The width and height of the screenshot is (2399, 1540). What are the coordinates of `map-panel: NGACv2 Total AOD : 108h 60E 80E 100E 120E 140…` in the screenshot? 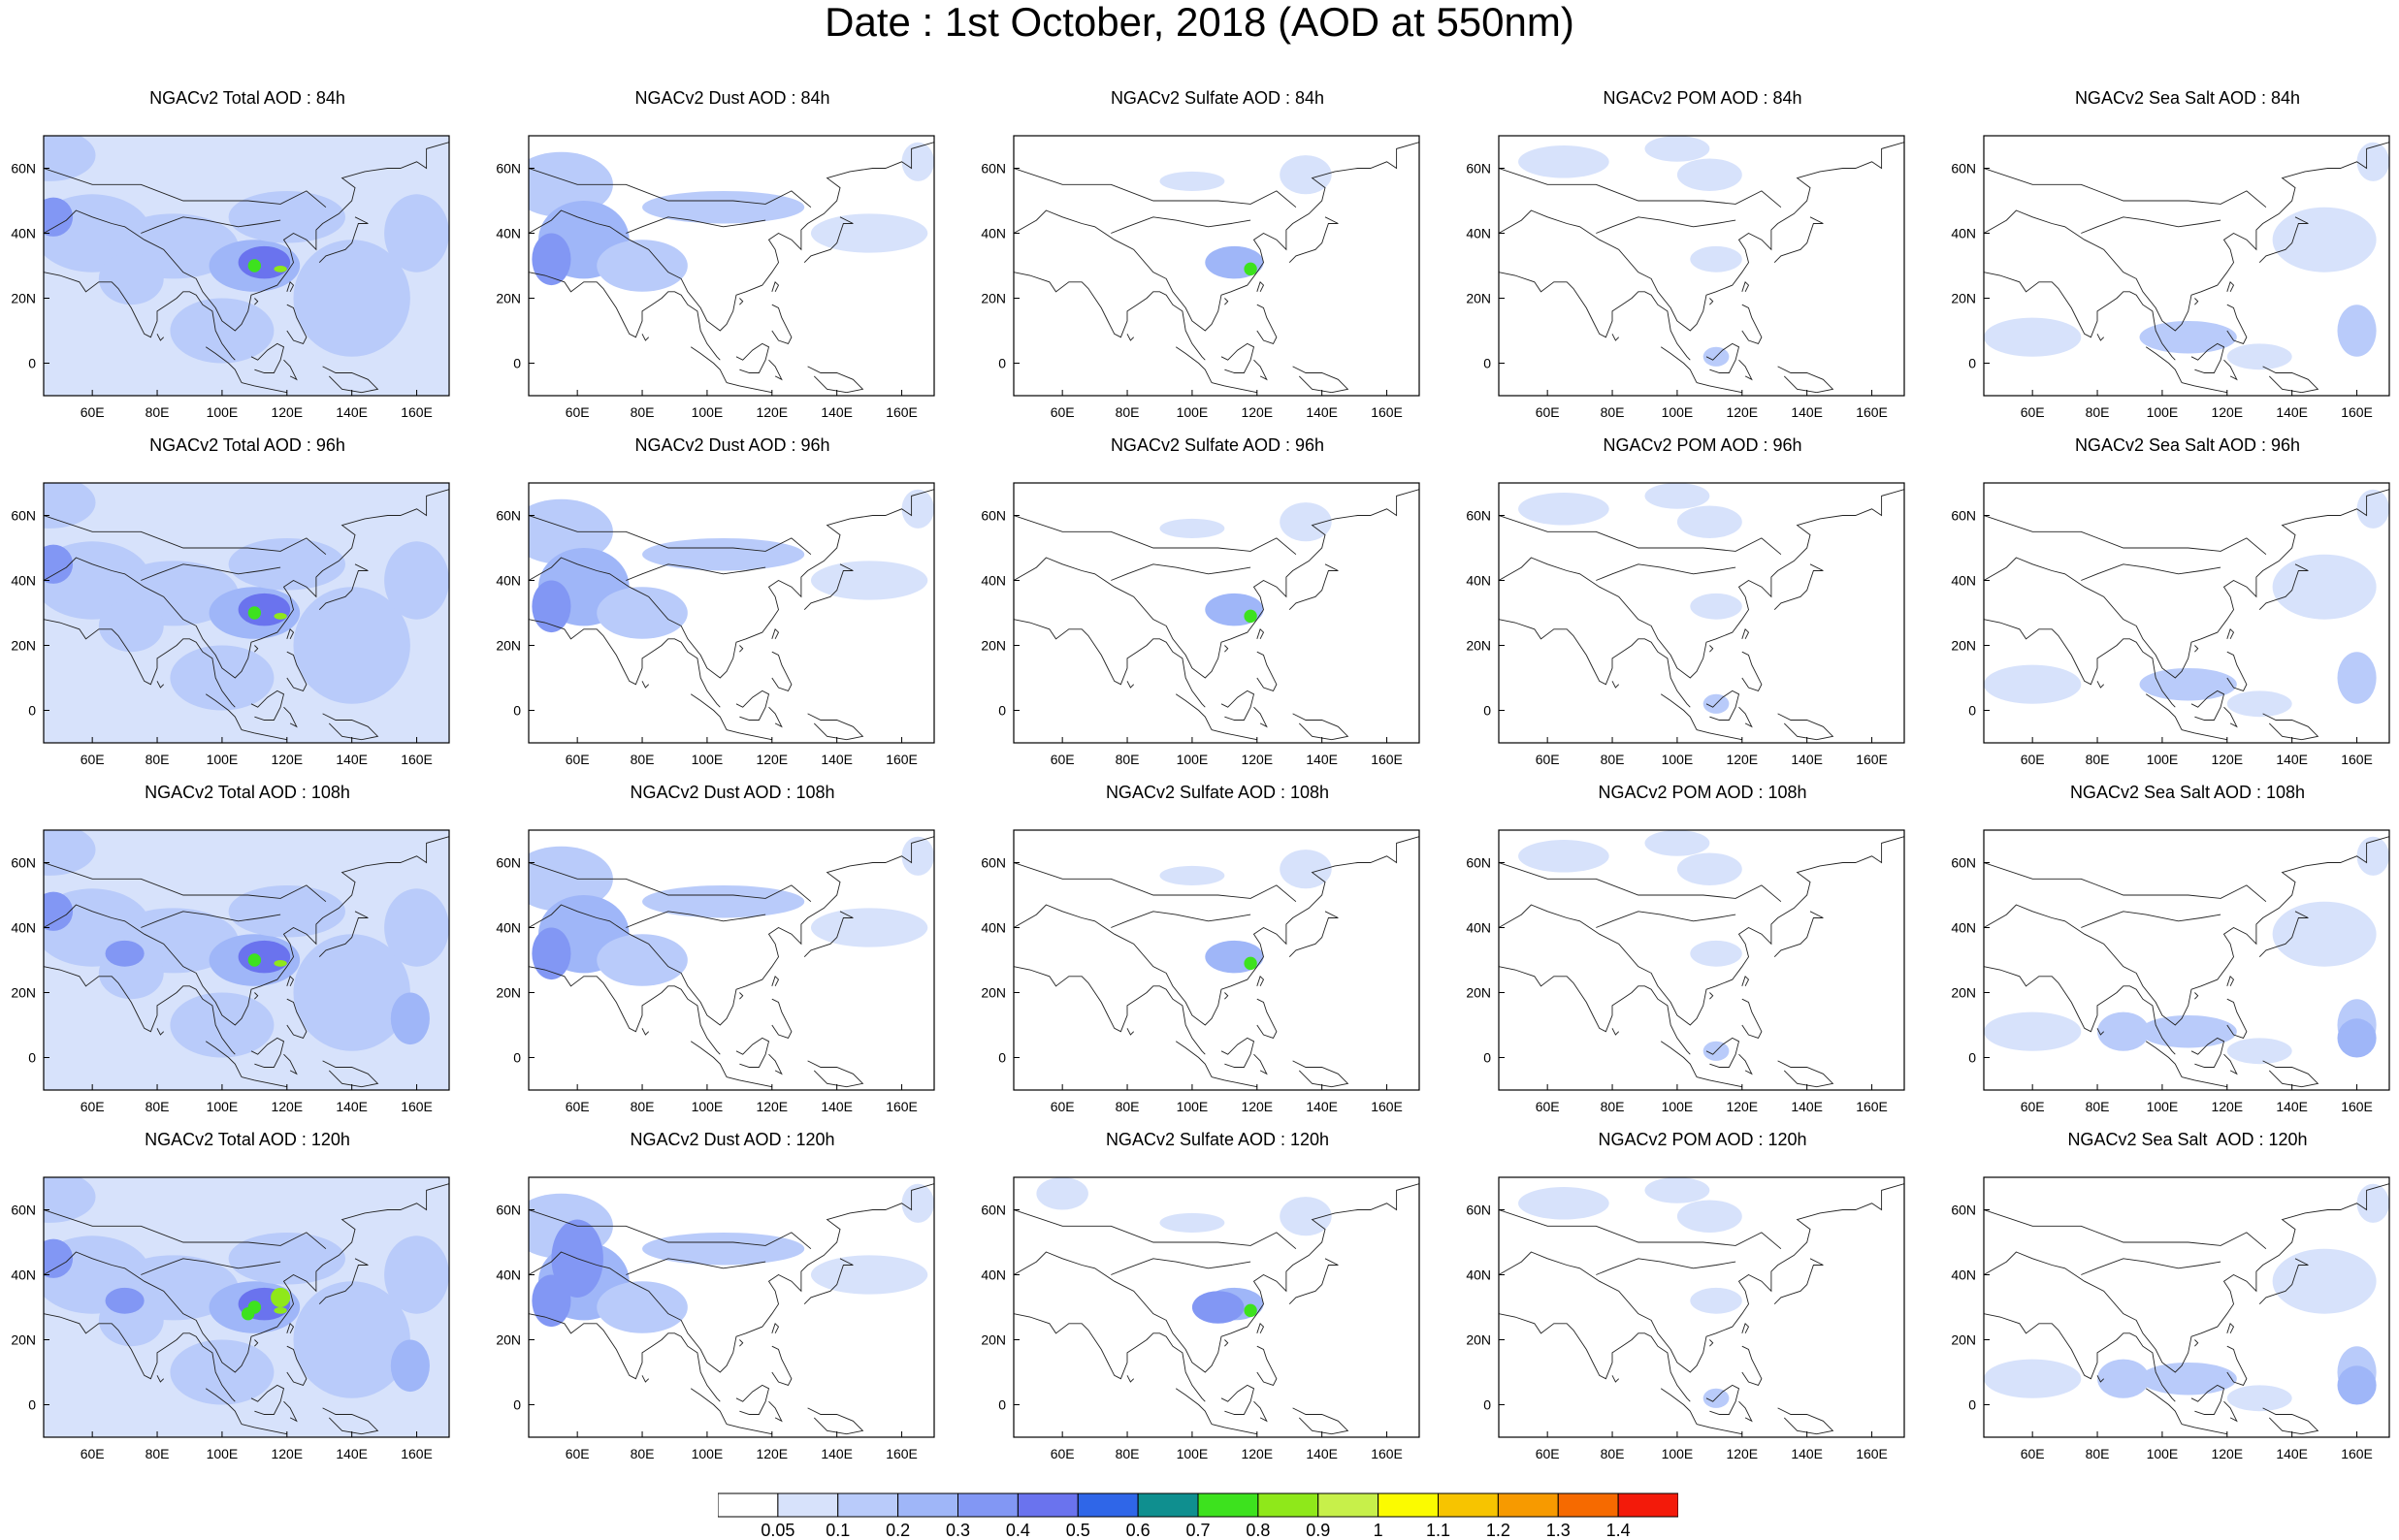 It's located at (225, 948).